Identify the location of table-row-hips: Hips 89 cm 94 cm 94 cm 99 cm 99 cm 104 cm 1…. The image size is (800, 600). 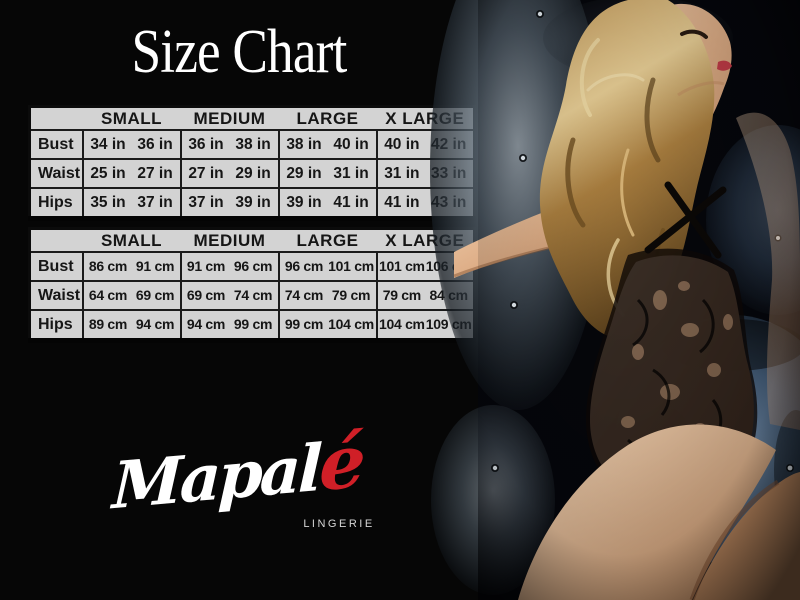
(252, 325).